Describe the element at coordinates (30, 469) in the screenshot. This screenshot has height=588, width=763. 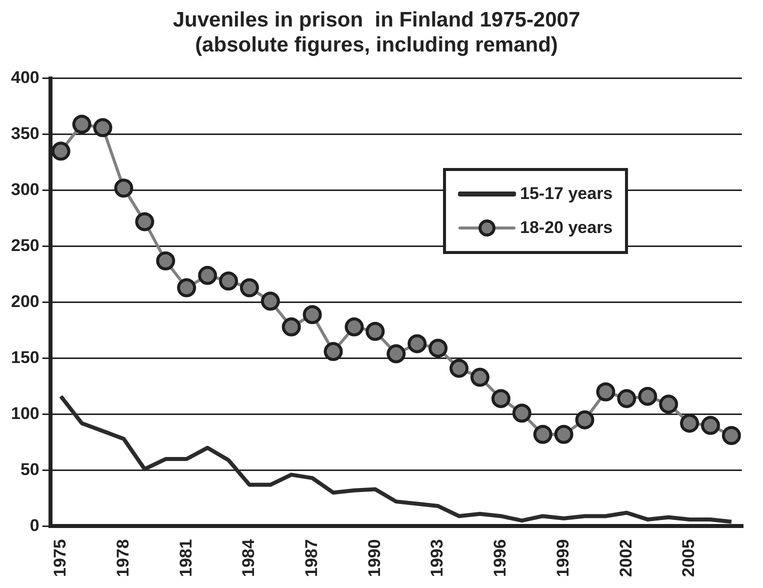
I see `y-tick-label: 50` at that location.